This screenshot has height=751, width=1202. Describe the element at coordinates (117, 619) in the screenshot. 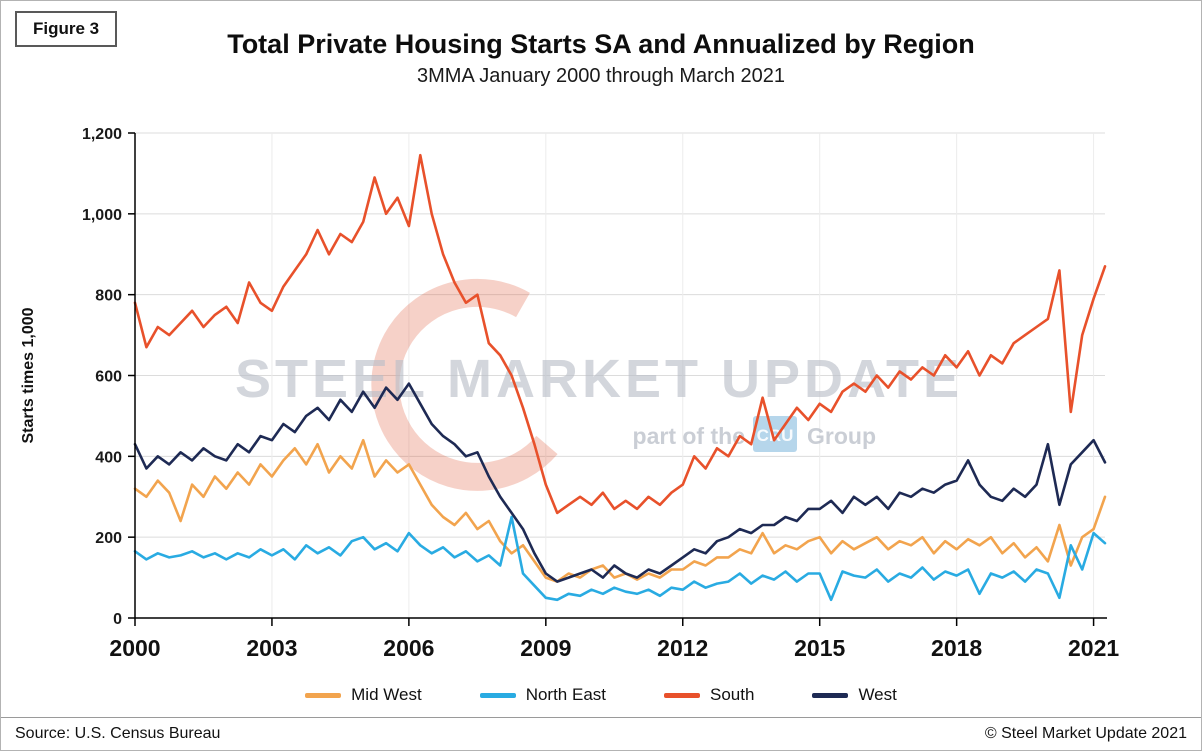

I see `y-tick-label: 0` at that location.